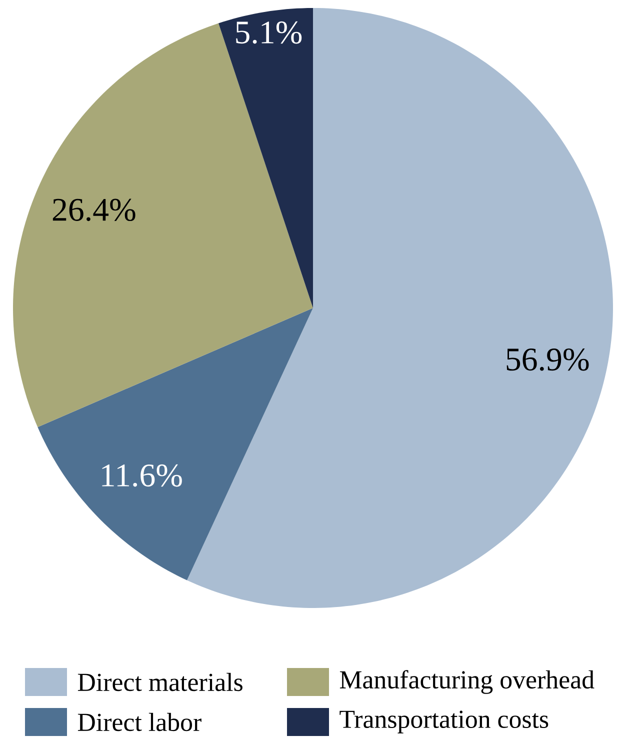 The image size is (627, 743). What do you see at coordinates (467, 682) in the screenshot?
I see `legend-label: Manufacturing overhead` at bounding box center [467, 682].